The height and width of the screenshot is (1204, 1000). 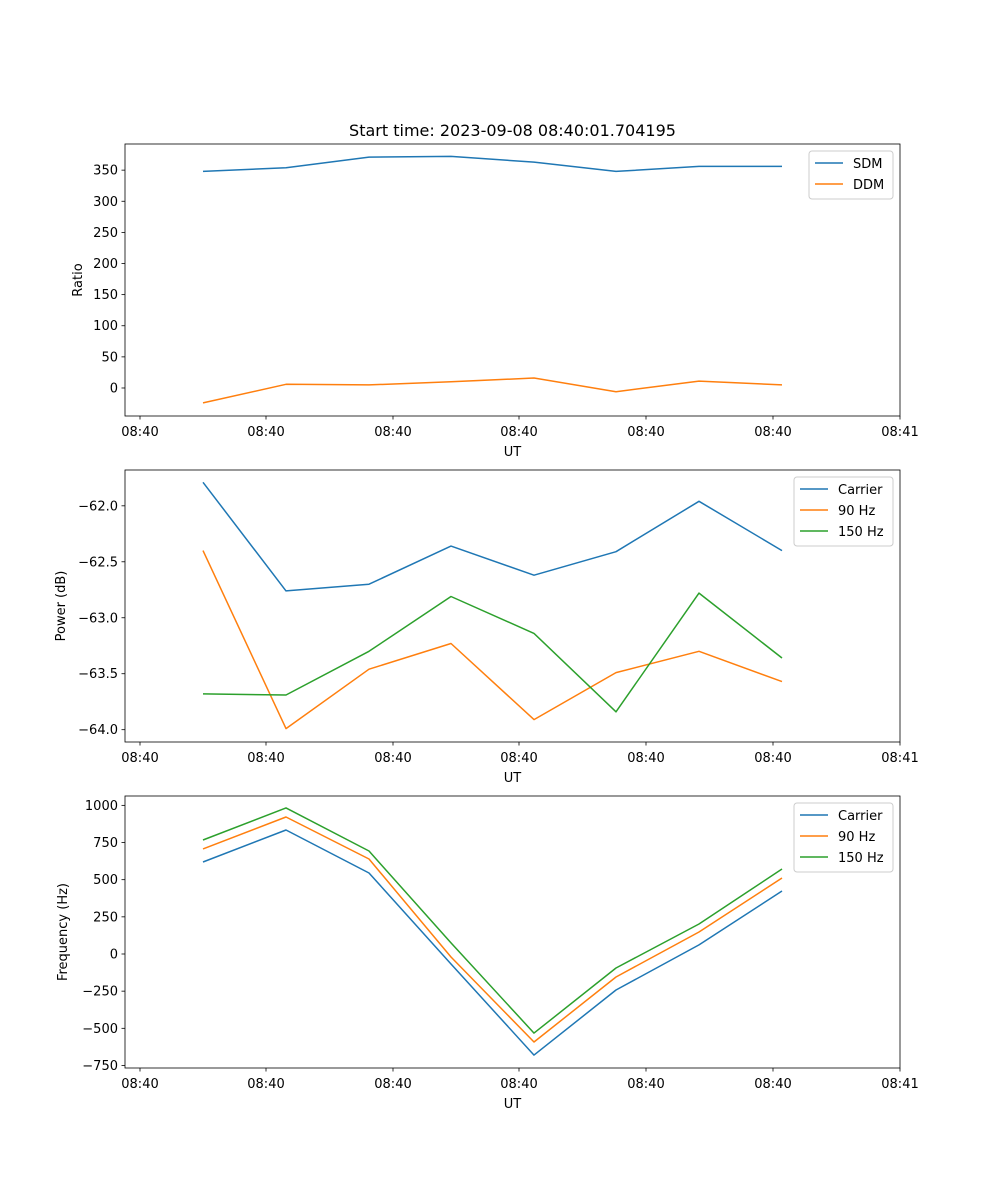 What do you see at coordinates (98, 506) in the screenshot?
I see `y-tick-label: −62.0` at bounding box center [98, 506].